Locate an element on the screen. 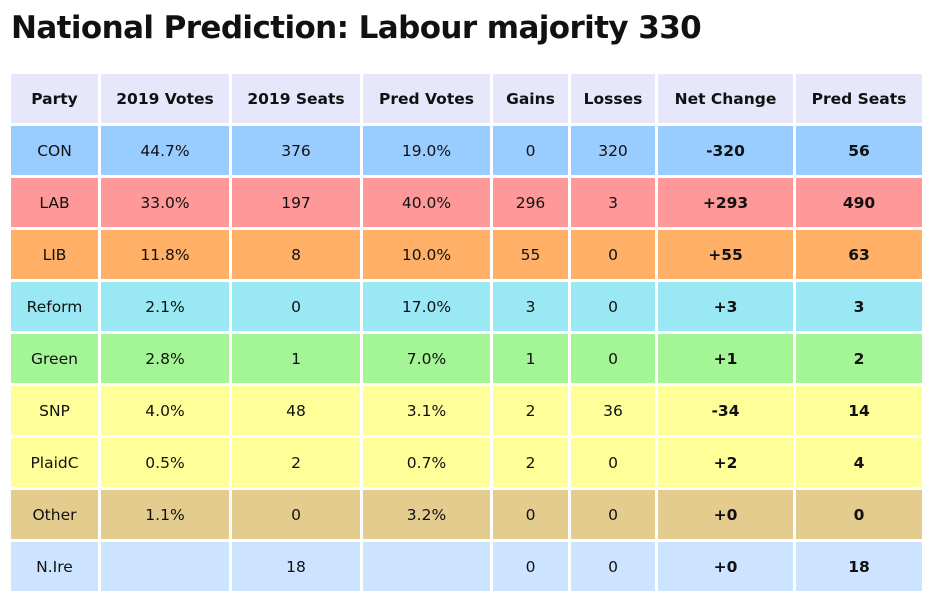  table-row: SNP 4.0% 48 3.1% 2 36 -34 14 is located at coordinates (466, 410).